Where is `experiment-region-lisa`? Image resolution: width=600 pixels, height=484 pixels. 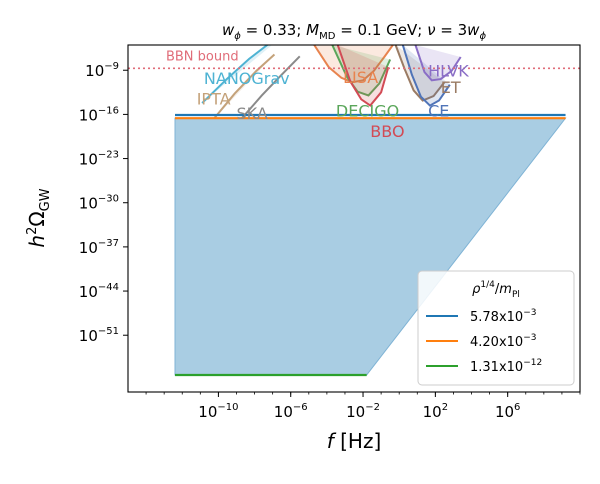
experiment-region-lisa is located at coordinates (353, 64).